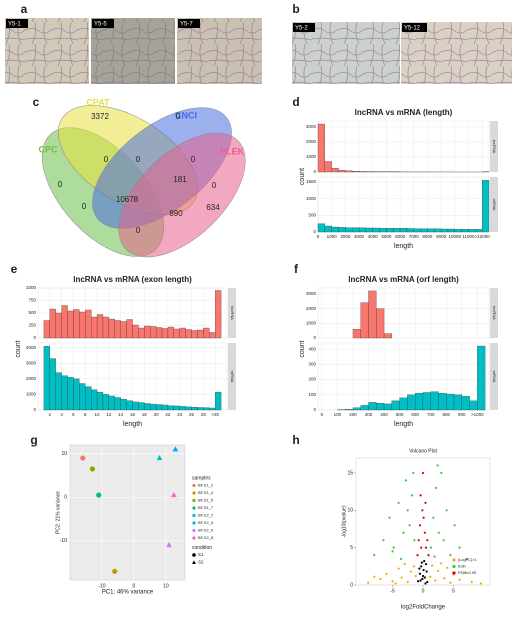 This screenshot has height=620, width=518. I want to click on facet-strip-label: mRNA, so click(232, 377).